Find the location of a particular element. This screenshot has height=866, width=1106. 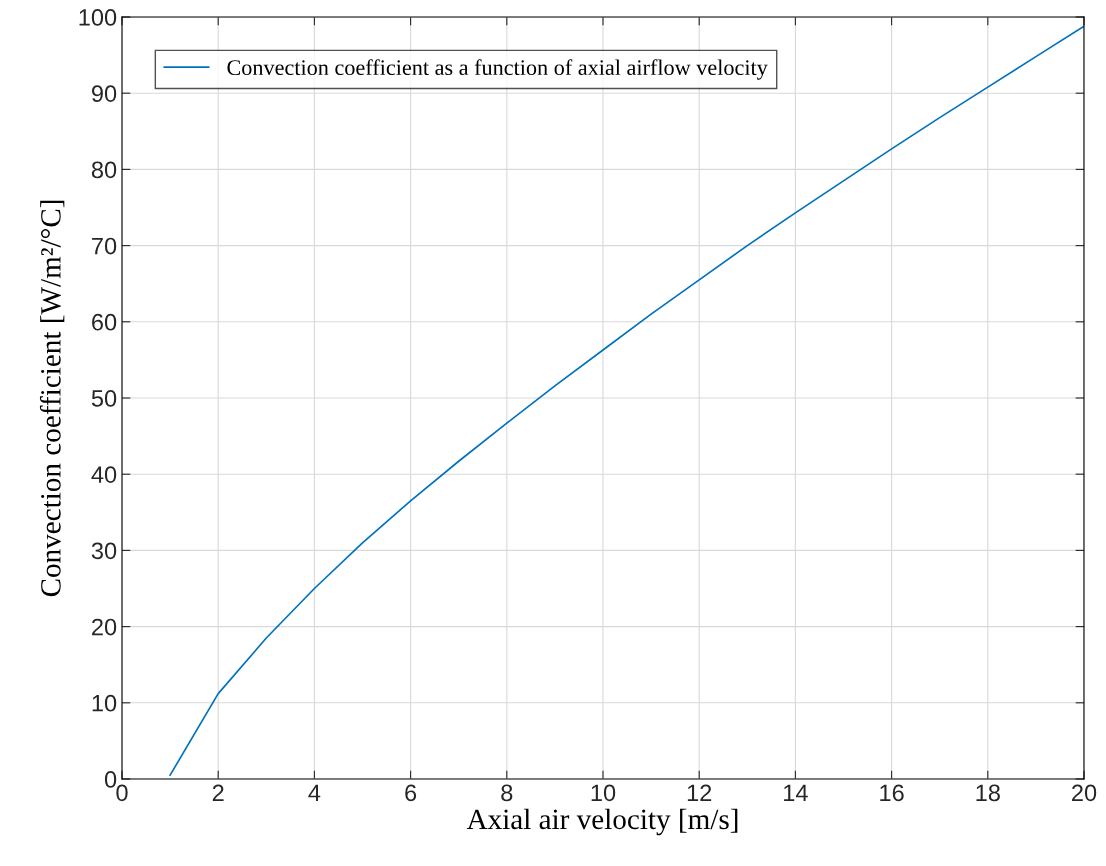

legend-label: Convection coefficient as a function of axial airflow velocity is located at coordinates (497, 69).